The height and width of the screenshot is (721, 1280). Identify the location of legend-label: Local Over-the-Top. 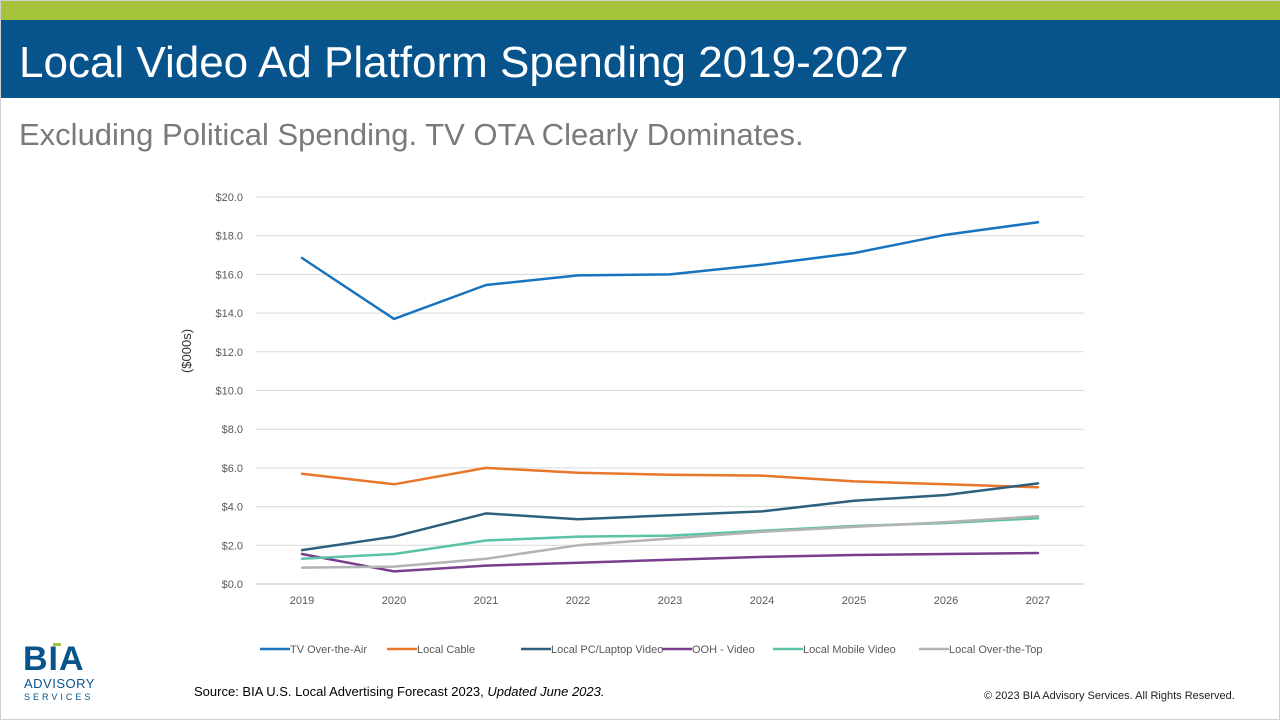
(996, 650).